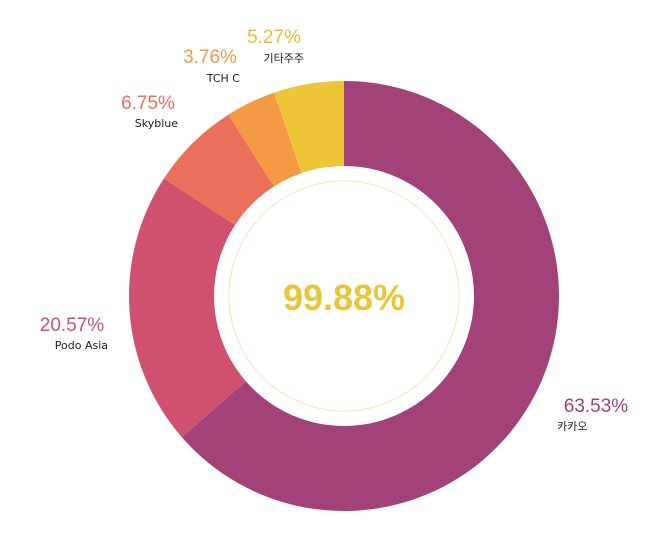 This screenshot has width=670, height=535. I want to click on slice-name-label-4: TCH C, so click(223, 78).